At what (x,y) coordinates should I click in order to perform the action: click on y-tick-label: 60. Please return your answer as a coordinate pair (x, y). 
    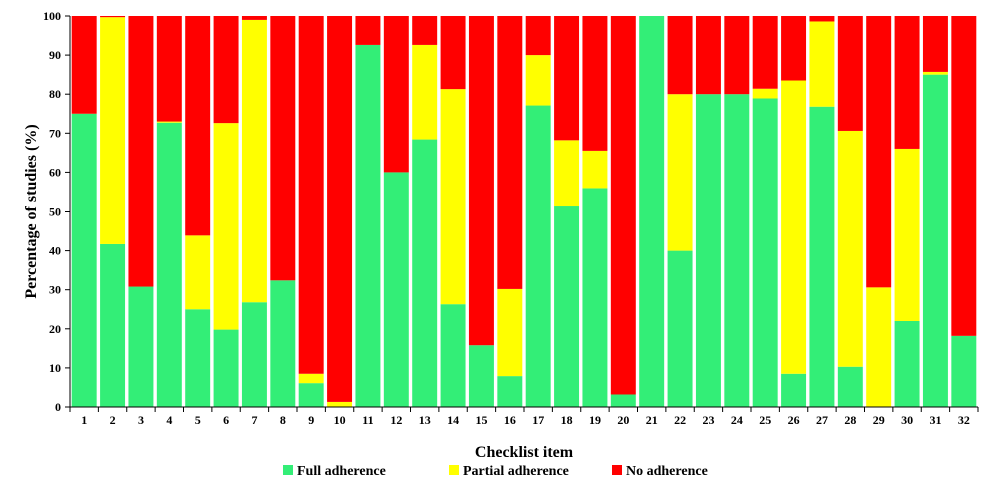
    Looking at the image, I should click on (55, 172).